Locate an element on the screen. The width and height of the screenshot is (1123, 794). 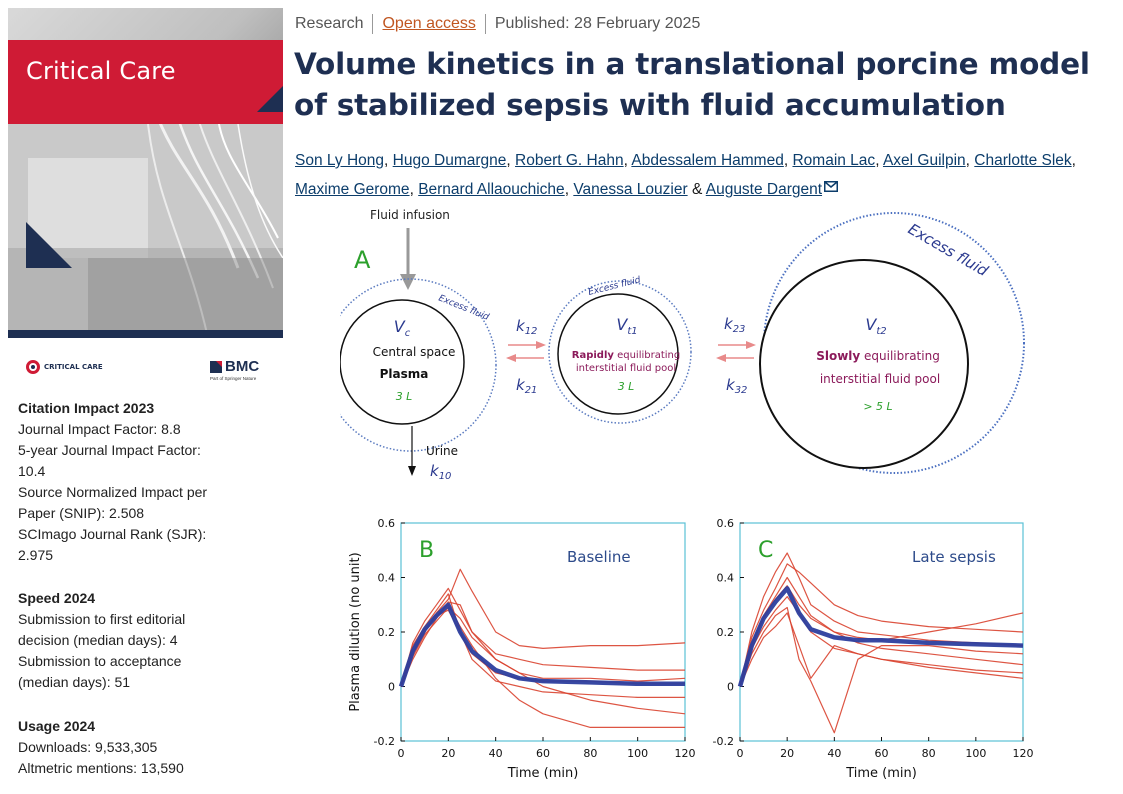
chart-frame is located at coordinates (543, 632).